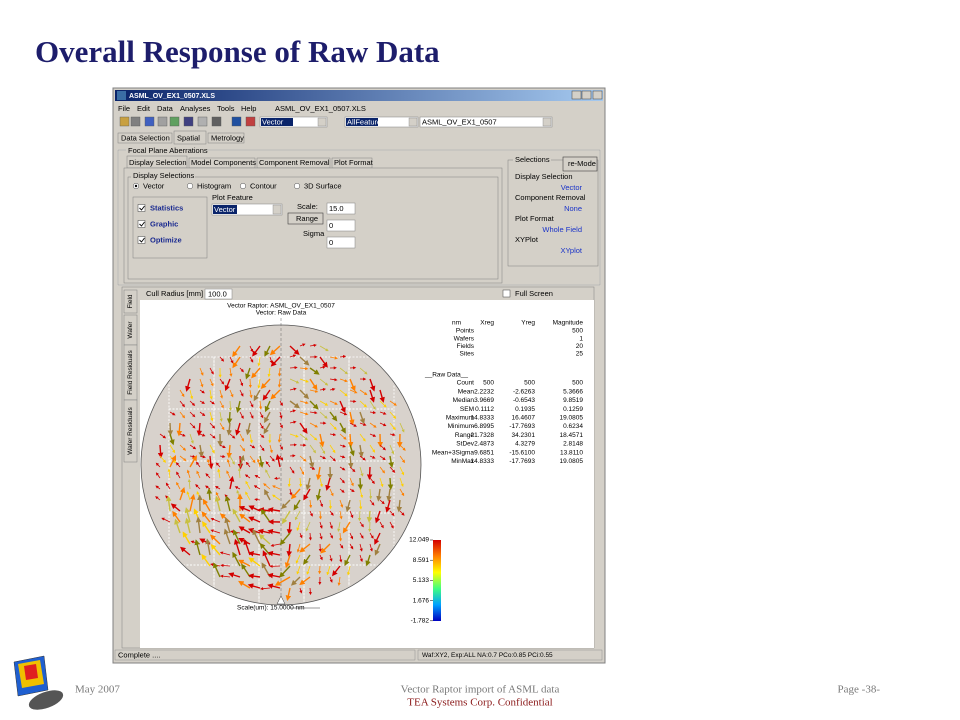 This screenshot has width=960, height=720. I want to click on toolbar: Vector AllFeatures ASML_OV_EX1_0507, so click(336, 122).